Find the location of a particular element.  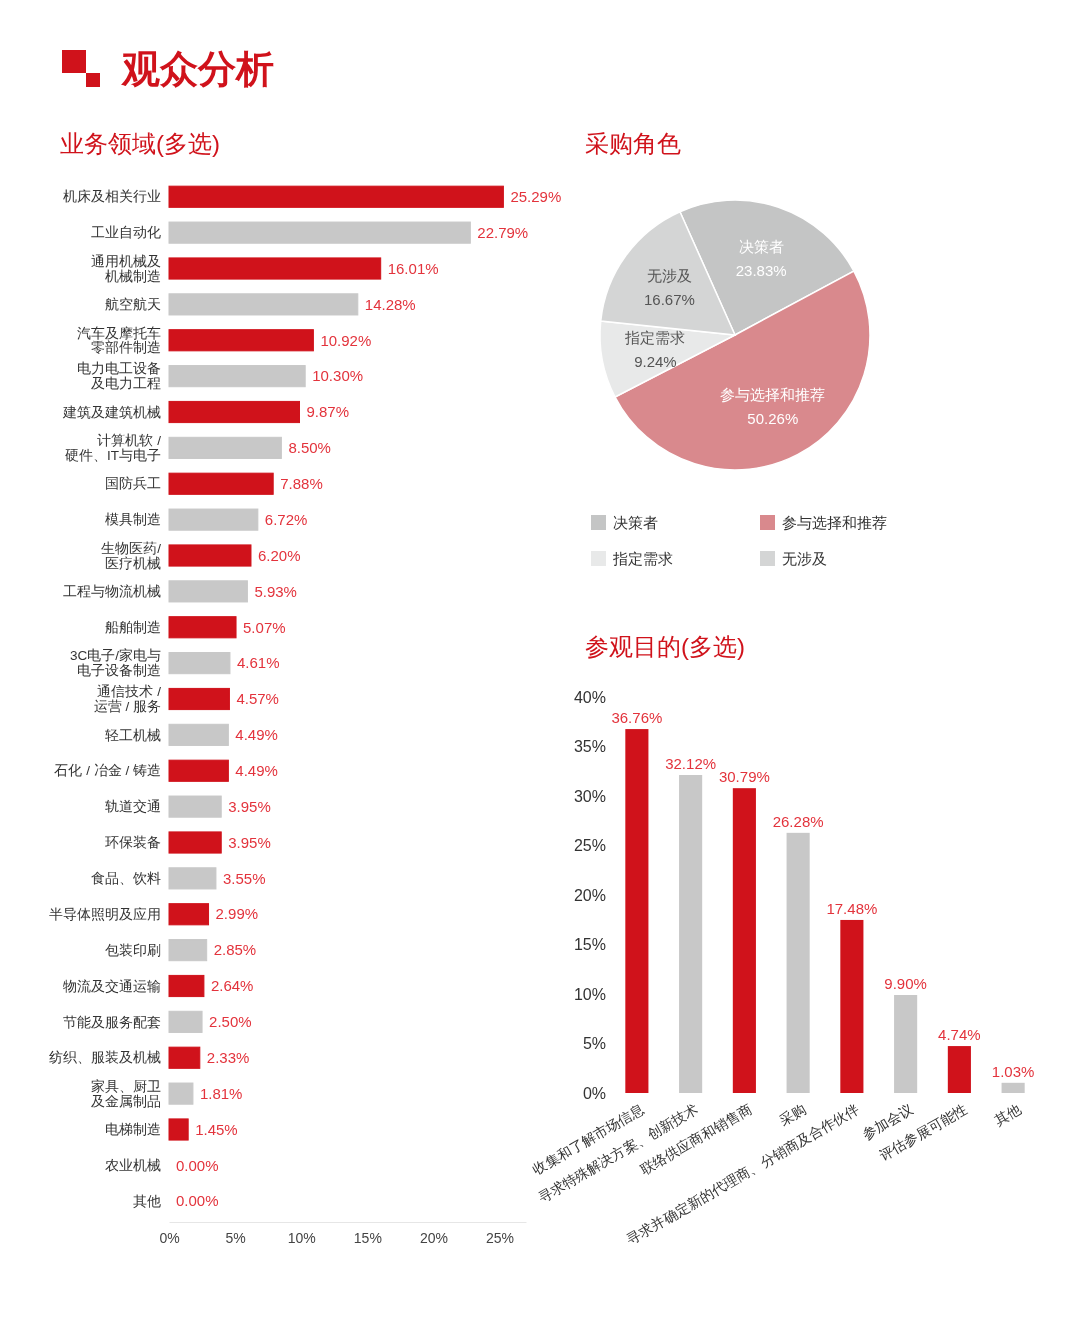

data-label: 1.45% is located at coordinates (216, 1129).